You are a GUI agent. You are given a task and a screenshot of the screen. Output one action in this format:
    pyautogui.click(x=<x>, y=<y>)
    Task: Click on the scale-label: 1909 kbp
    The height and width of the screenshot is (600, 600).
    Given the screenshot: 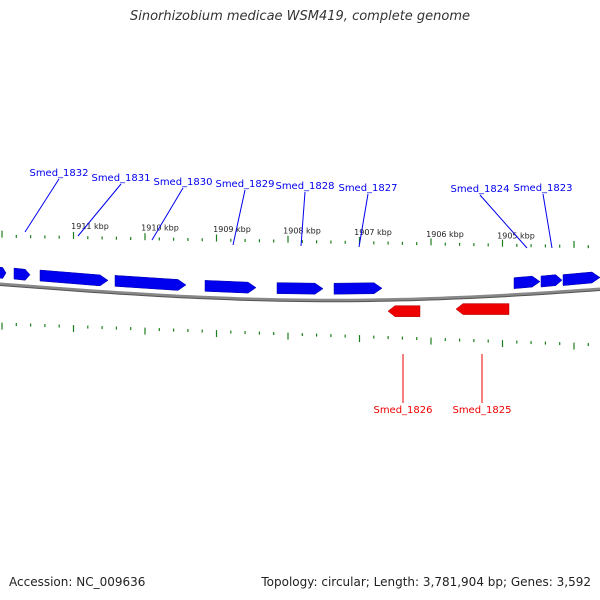 What is the action you would take?
    pyautogui.click(x=232, y=229)
    